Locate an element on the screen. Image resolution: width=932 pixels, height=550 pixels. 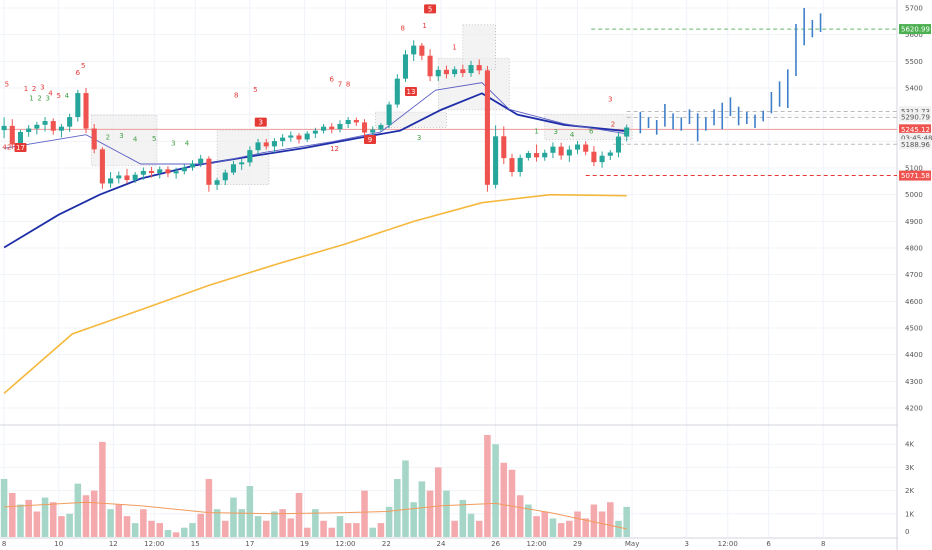
td-count: 1 is located at coordinates (31, 99).